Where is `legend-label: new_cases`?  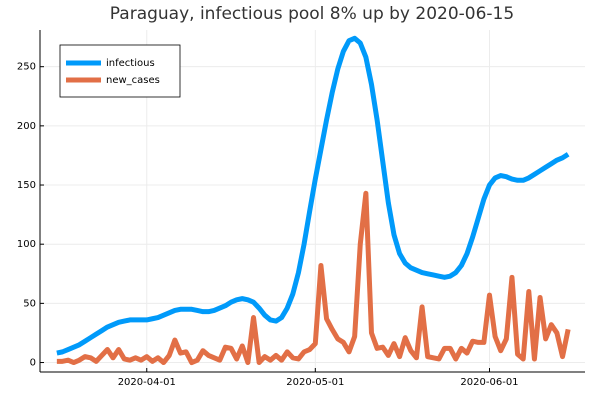
legend-label: new_cases is located at coordinates (133, 80).